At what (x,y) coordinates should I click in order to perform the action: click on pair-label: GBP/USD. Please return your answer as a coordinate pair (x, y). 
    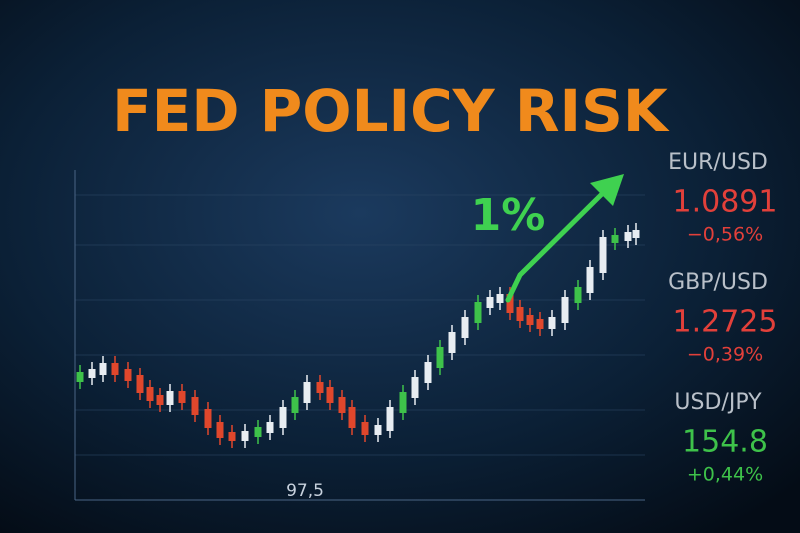
    Looking at the image, I should click on (718, 282).